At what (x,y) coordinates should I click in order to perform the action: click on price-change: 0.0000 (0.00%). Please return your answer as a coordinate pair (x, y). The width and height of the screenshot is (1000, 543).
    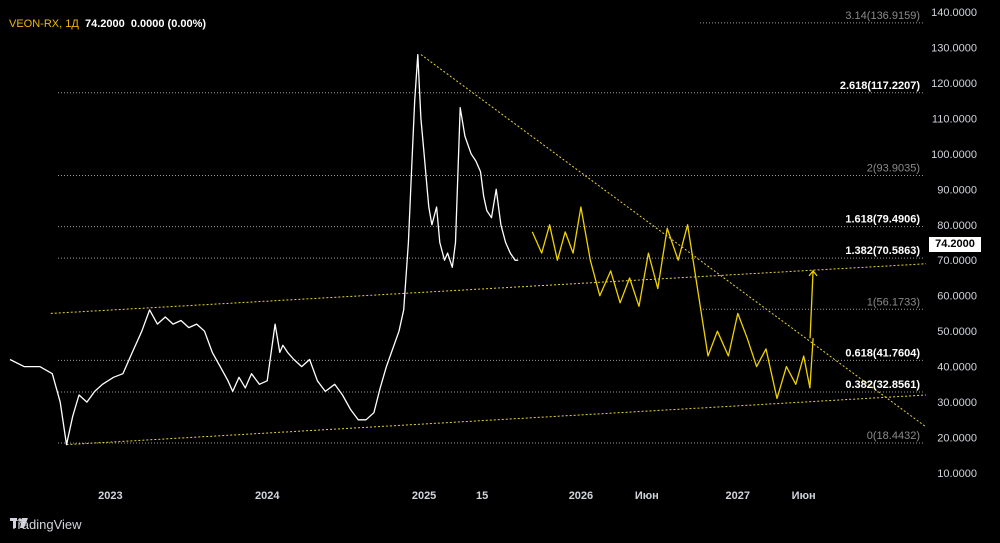
    Looking at the image, I should click on (168, 24).